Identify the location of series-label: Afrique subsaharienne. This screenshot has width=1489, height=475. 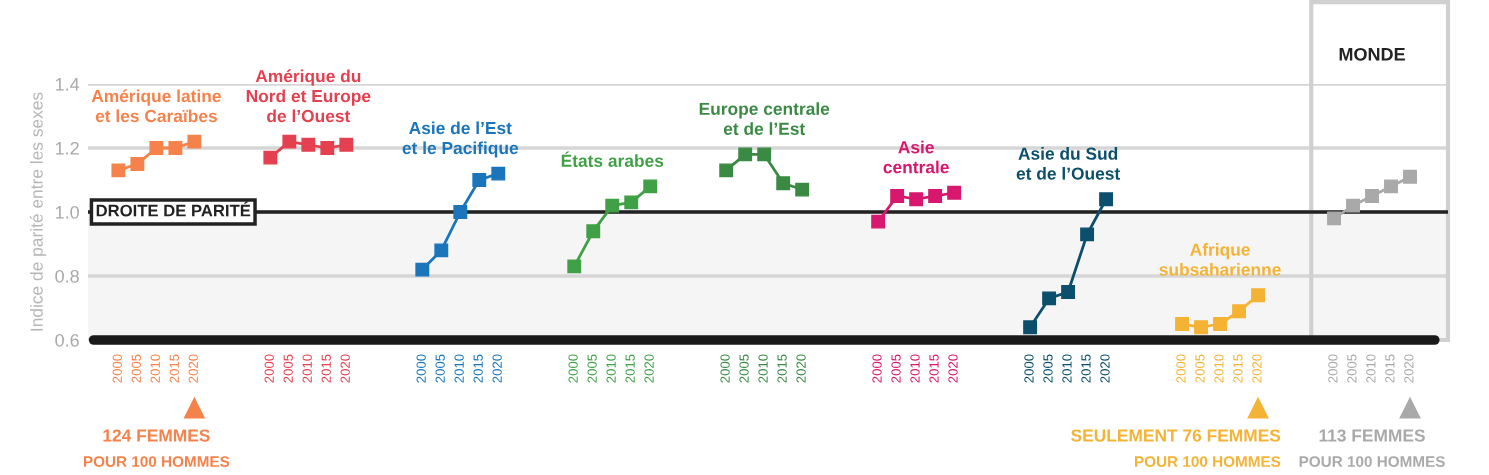
(1220, 259).